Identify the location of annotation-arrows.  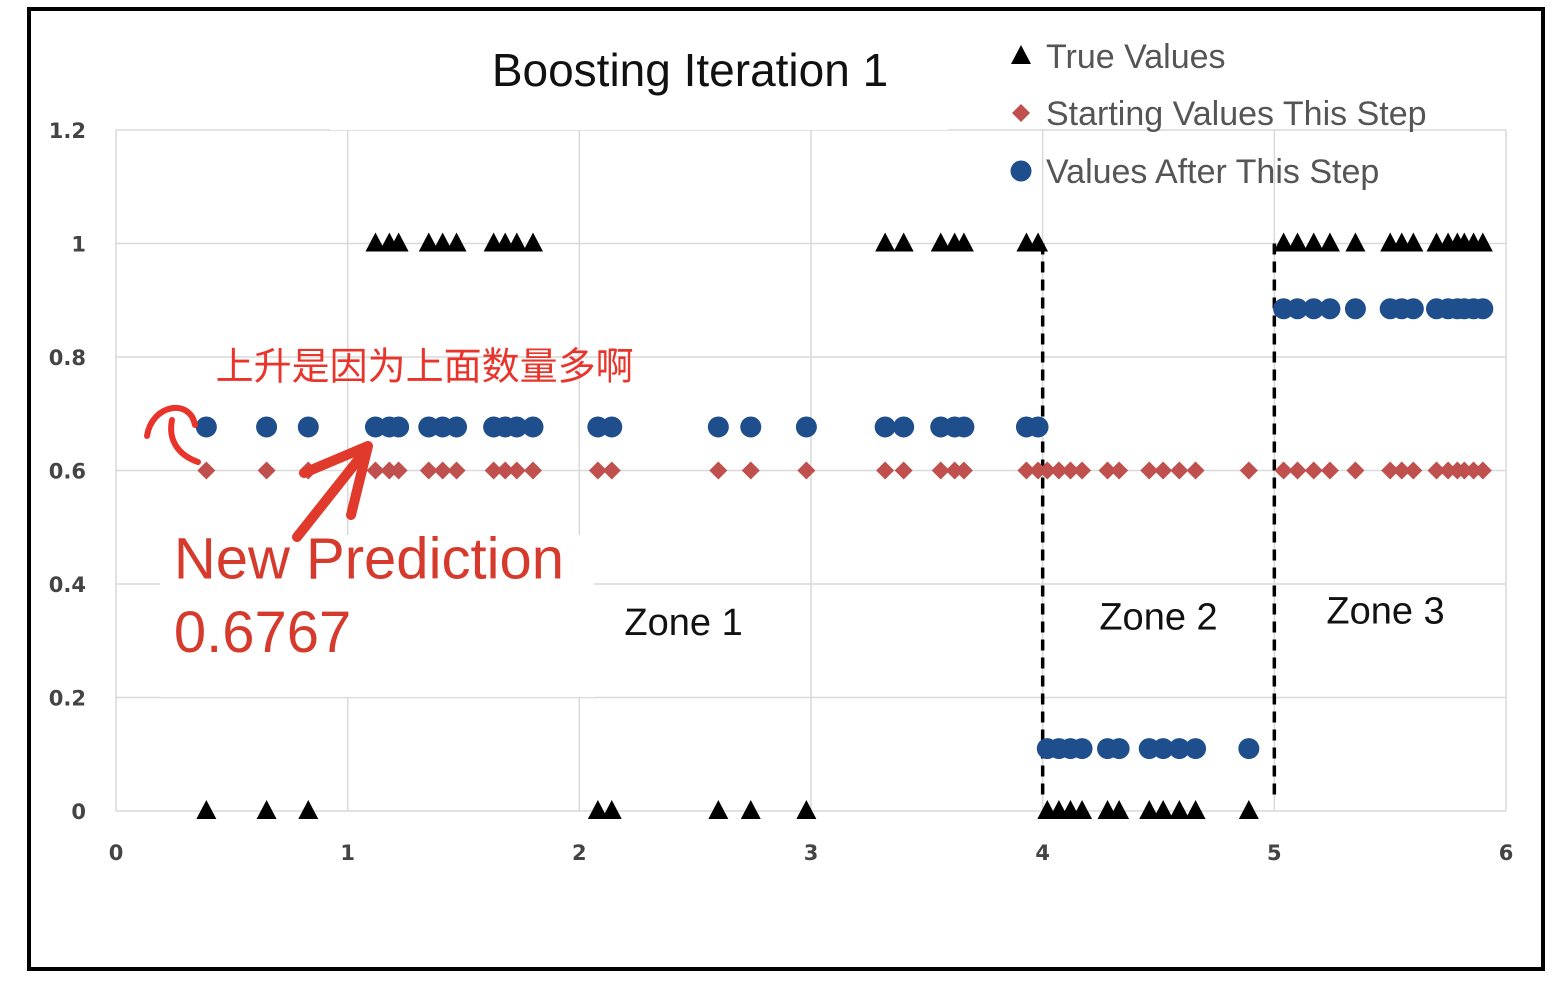
(258, 473).